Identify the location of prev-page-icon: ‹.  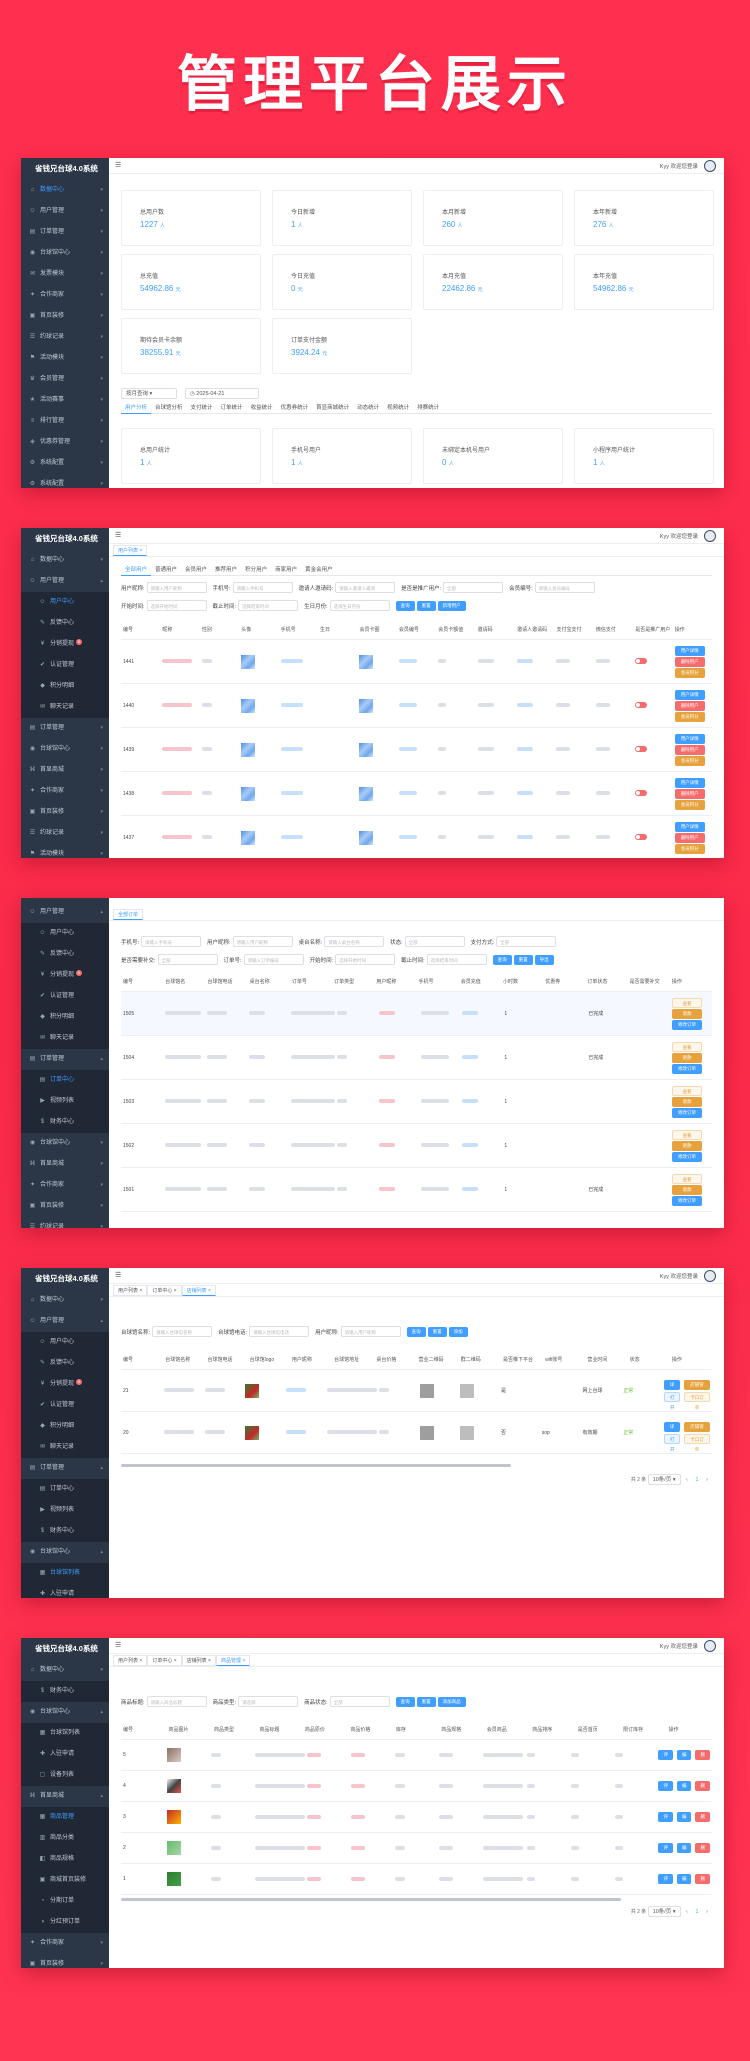
(687, 1479).